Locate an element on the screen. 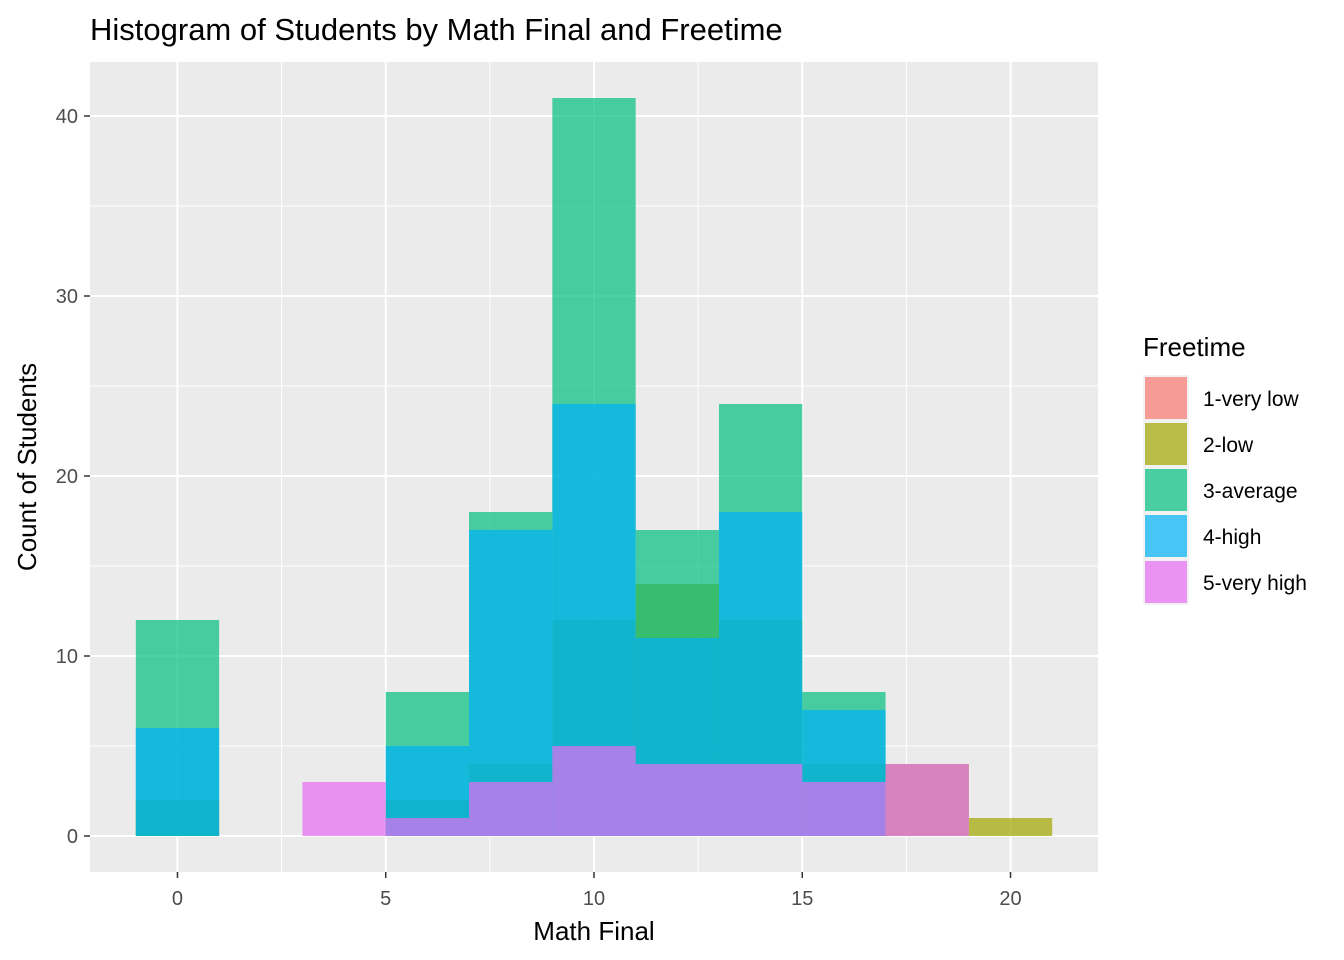  x-tick-label: 20 is located at coordinates (1010, 899).